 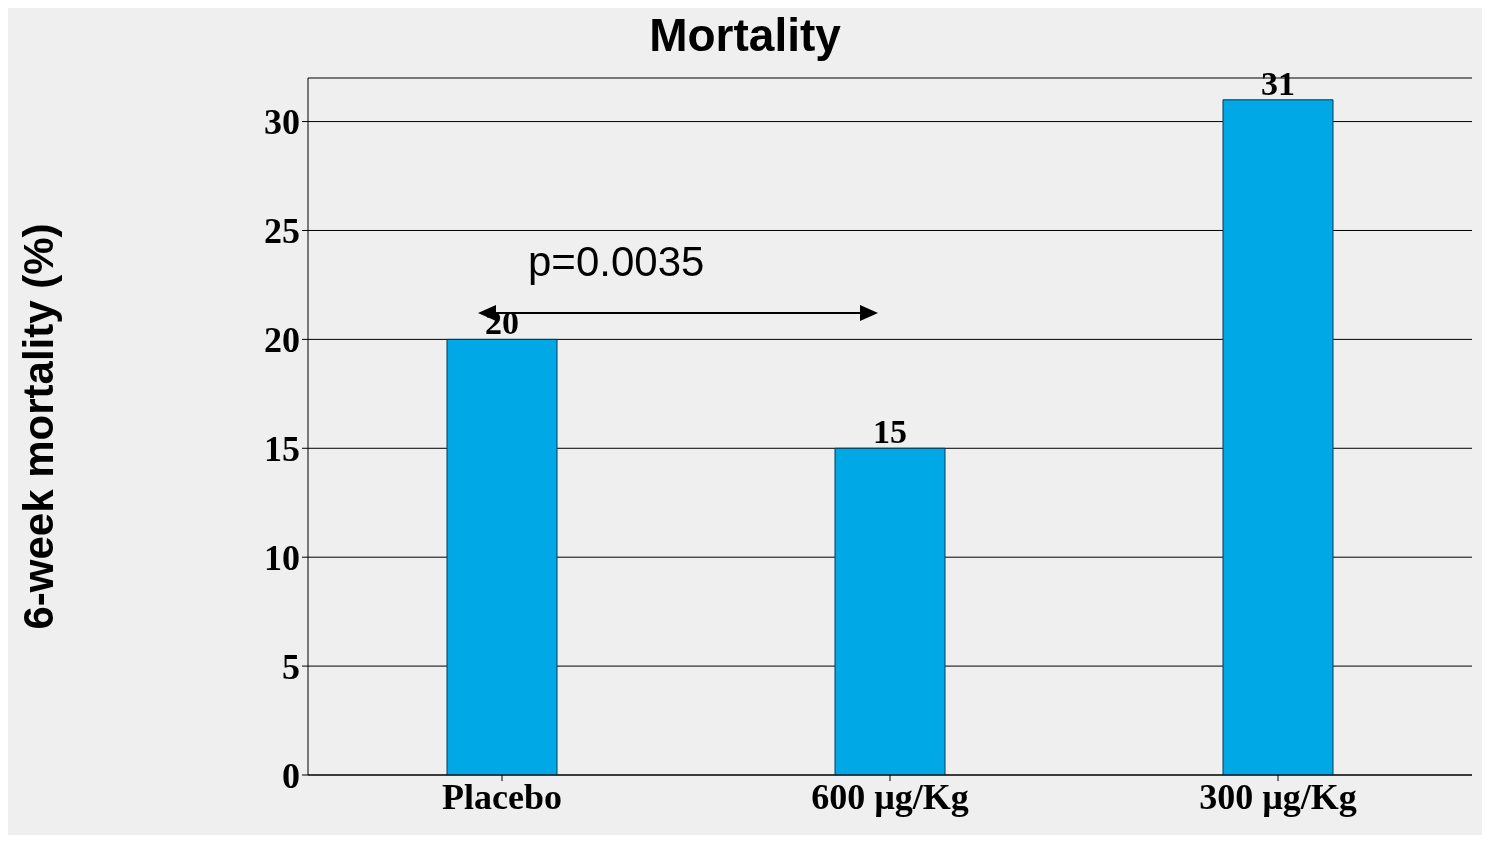 I want to click on y-tick-label: 20, so click(x=282, y=340).